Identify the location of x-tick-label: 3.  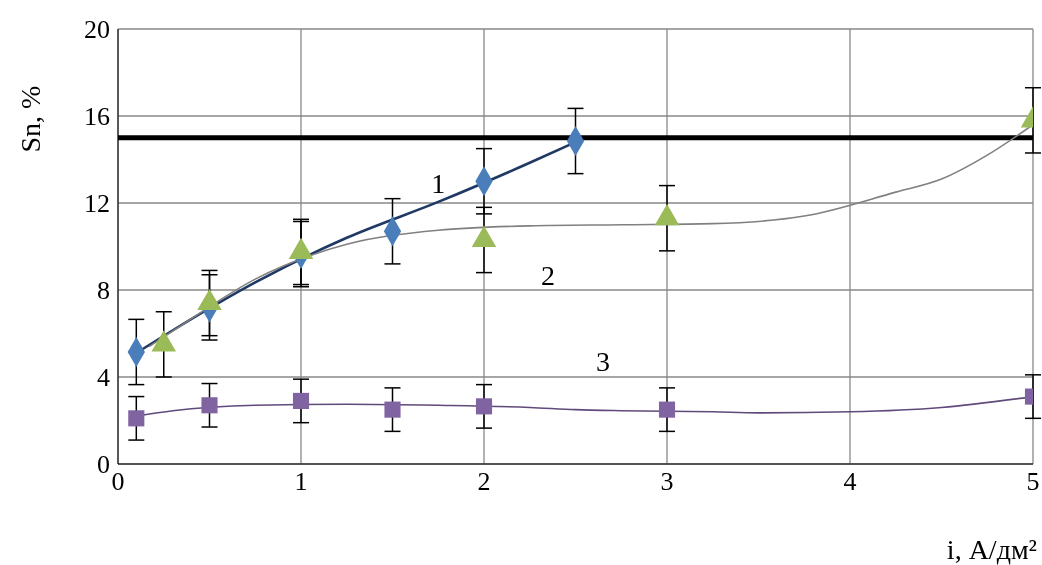
(667, 482).